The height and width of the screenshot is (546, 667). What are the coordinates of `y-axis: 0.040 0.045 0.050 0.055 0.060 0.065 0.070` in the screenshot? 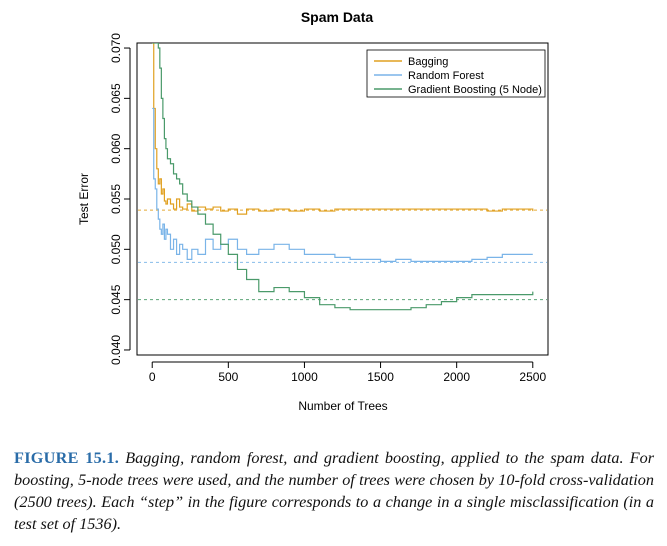 It's located at (120, 199).